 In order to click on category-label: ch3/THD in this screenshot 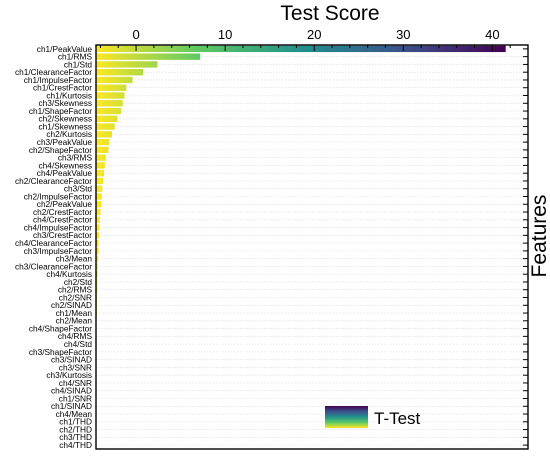, I will do `click(75, 437)`.